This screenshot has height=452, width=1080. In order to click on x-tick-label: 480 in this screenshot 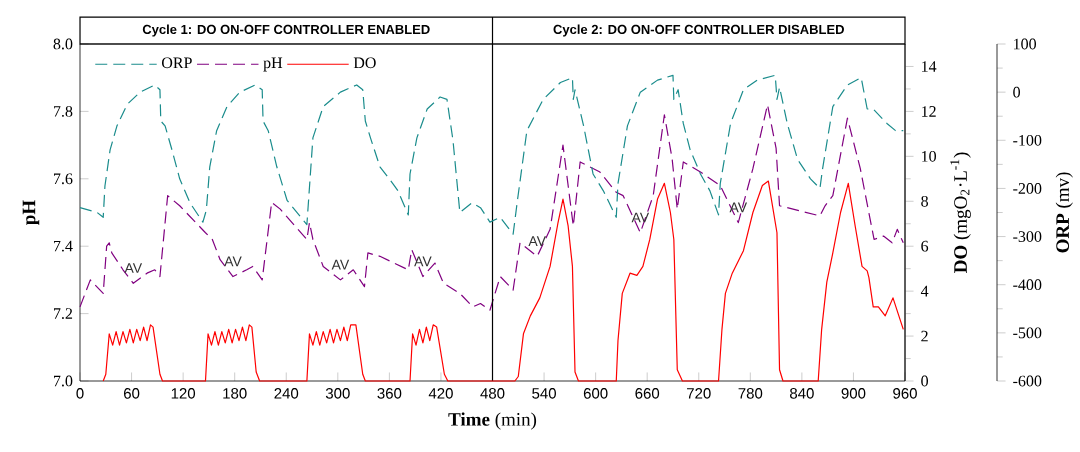, I will do `click(492, 393)`.